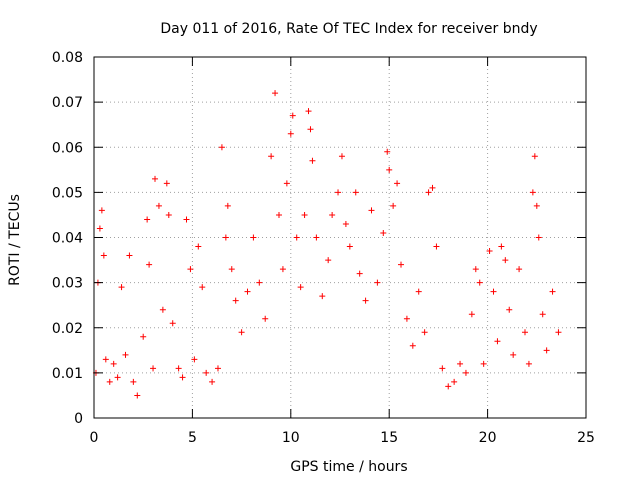 The width and height of the screenshot is (640, 484). Describe the element at coordinates (67, 193) in the screenshot. I see `y-tick-label: 0.05` at that location.